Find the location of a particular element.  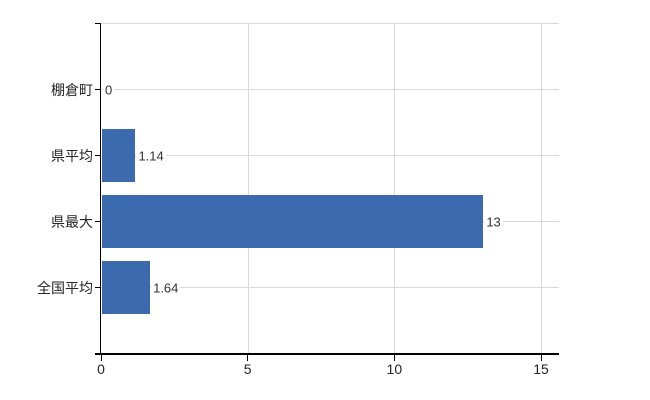

category-label: 全国平均 is located at coordinates (65, 287).